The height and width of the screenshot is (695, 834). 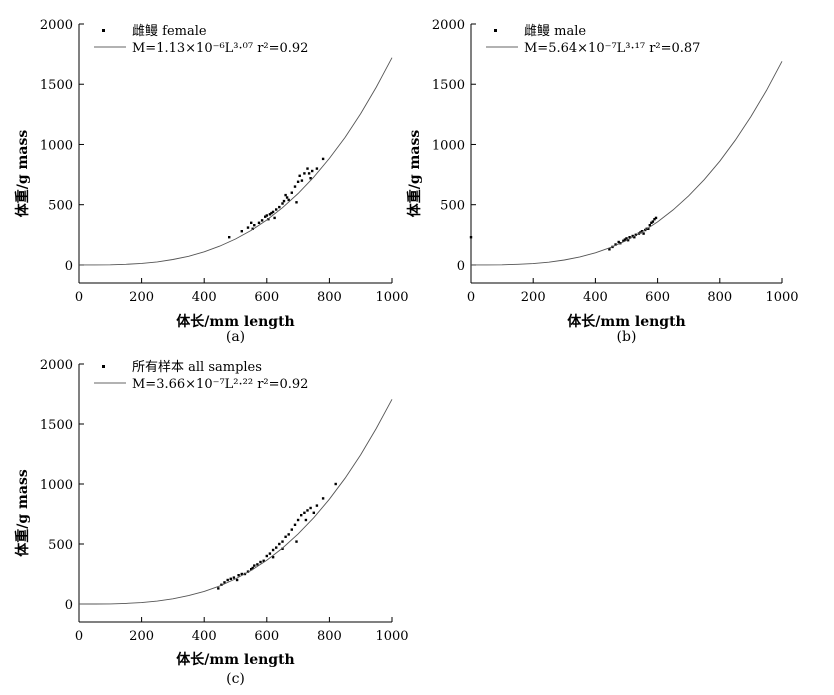 What do you see at coordinates (555, 31) in the screenshot?
I see `legend-label-points: 雌鳗 male` at bounding box center [555, 31].